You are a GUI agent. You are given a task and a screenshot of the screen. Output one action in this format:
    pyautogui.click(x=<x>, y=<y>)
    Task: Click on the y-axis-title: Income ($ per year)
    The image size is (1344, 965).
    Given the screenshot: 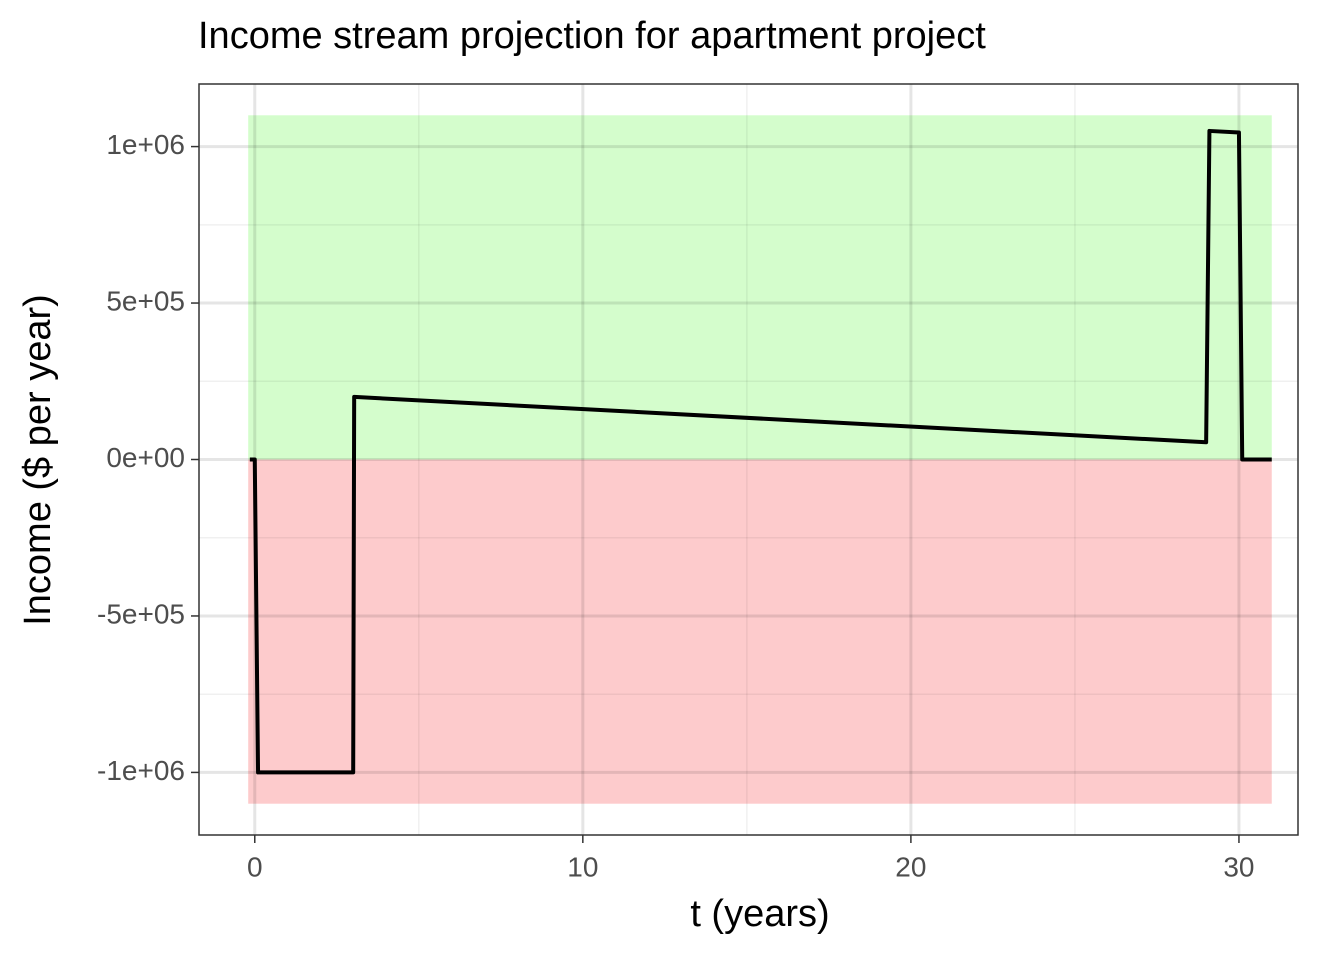 What is the action you would take?
    pyautogui.click(x=38, y=460)
    